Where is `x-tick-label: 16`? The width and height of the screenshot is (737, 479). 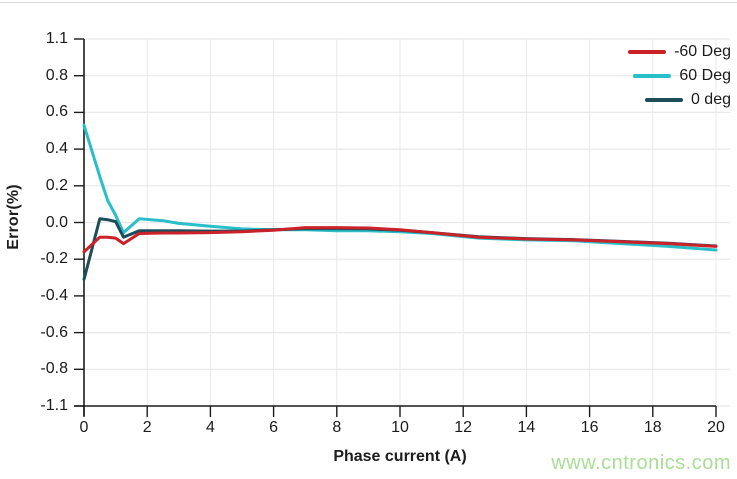
x-tick-label: 16 is located at coordinates (589, 427).